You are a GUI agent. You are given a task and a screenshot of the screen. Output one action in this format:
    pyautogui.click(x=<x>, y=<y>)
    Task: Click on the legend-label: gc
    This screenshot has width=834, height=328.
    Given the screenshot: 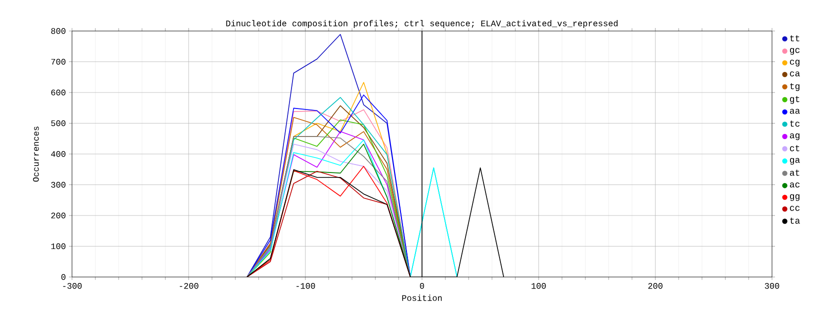 What is the action you would take?
    pyautogui.click(x=795, y=51)
    